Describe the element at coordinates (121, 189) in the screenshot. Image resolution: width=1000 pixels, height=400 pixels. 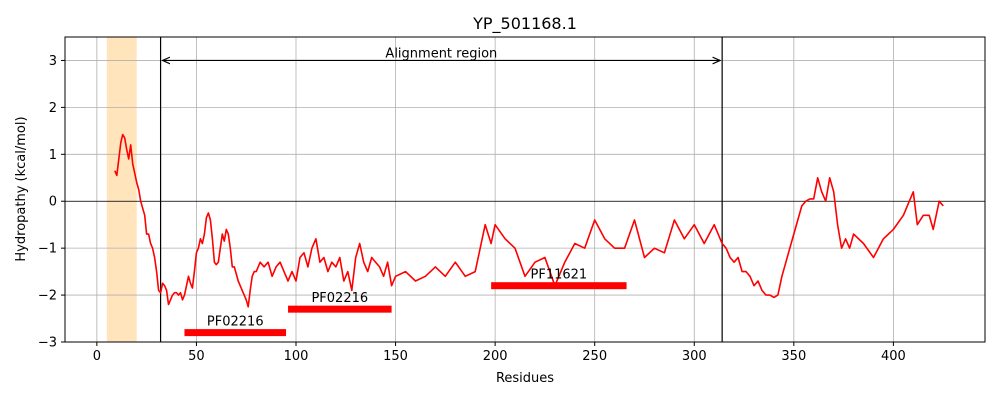
I see `highlight-span` at that location.